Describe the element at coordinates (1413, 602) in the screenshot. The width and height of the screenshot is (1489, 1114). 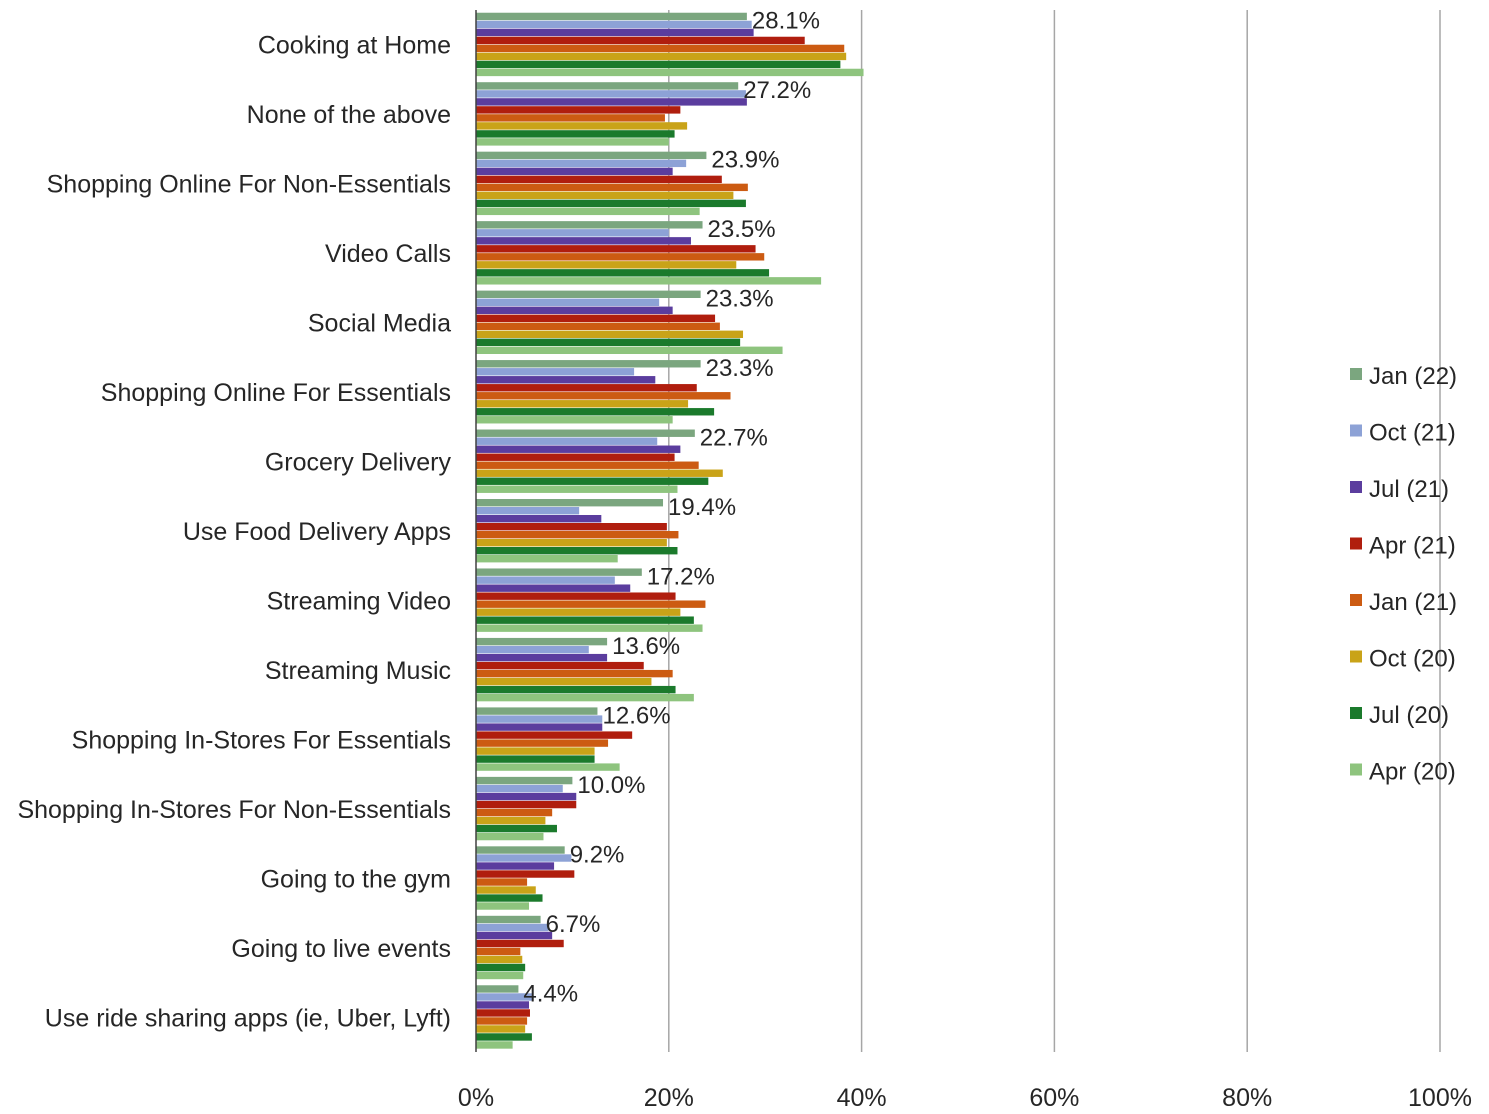
I see `legend-label: Jan (21)` at that location.